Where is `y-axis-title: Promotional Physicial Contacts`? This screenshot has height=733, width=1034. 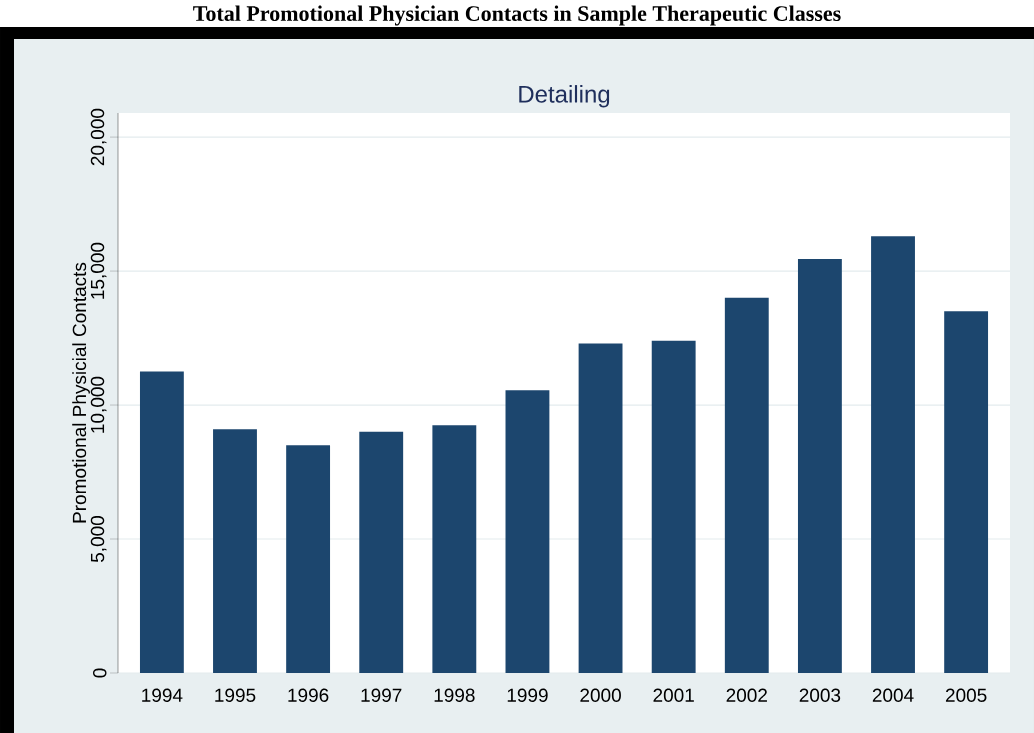 y-axis-title: Promotional Physicial Contacts is located at coordinates (81, 392).